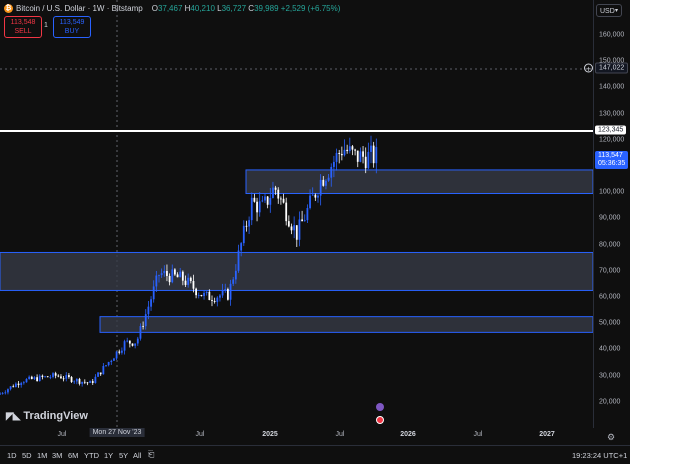 This screenshot has width=680, height=464. I want to click on timeframe-button-1d: 1D, so click(12, 455).